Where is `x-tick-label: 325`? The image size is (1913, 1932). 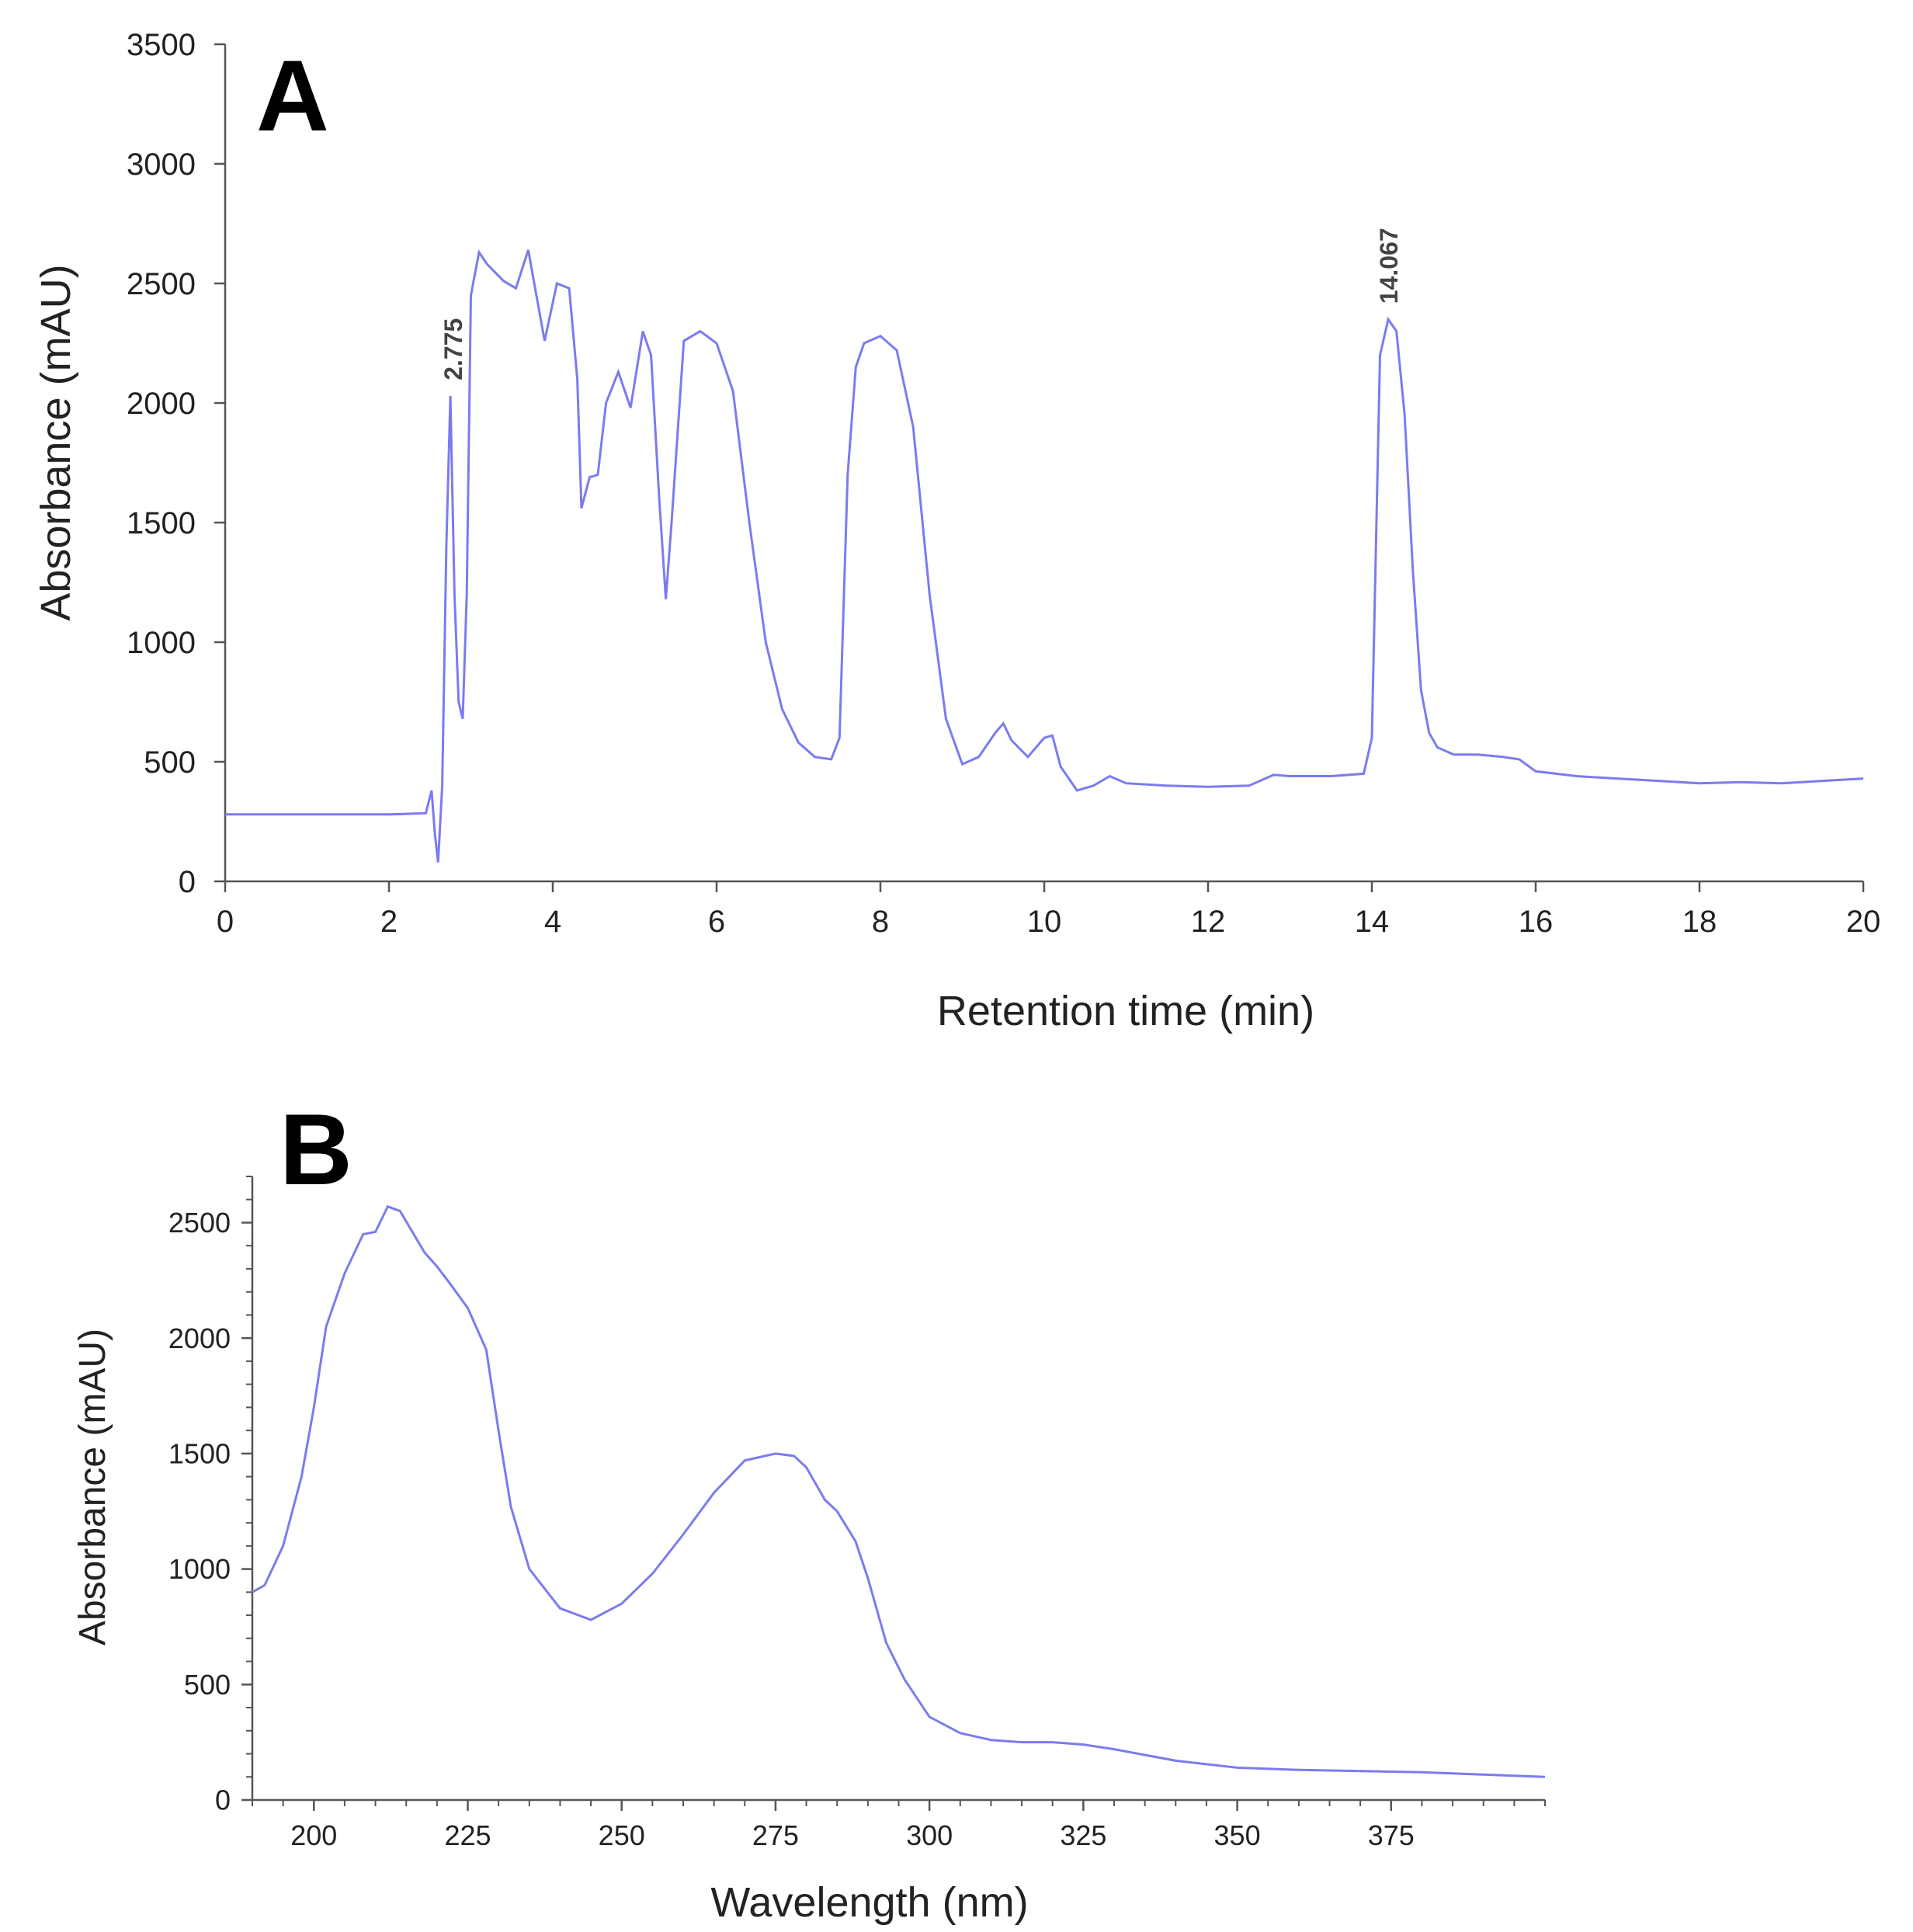 x-tick-label: 325 is located at coordinates (1083, 1835).